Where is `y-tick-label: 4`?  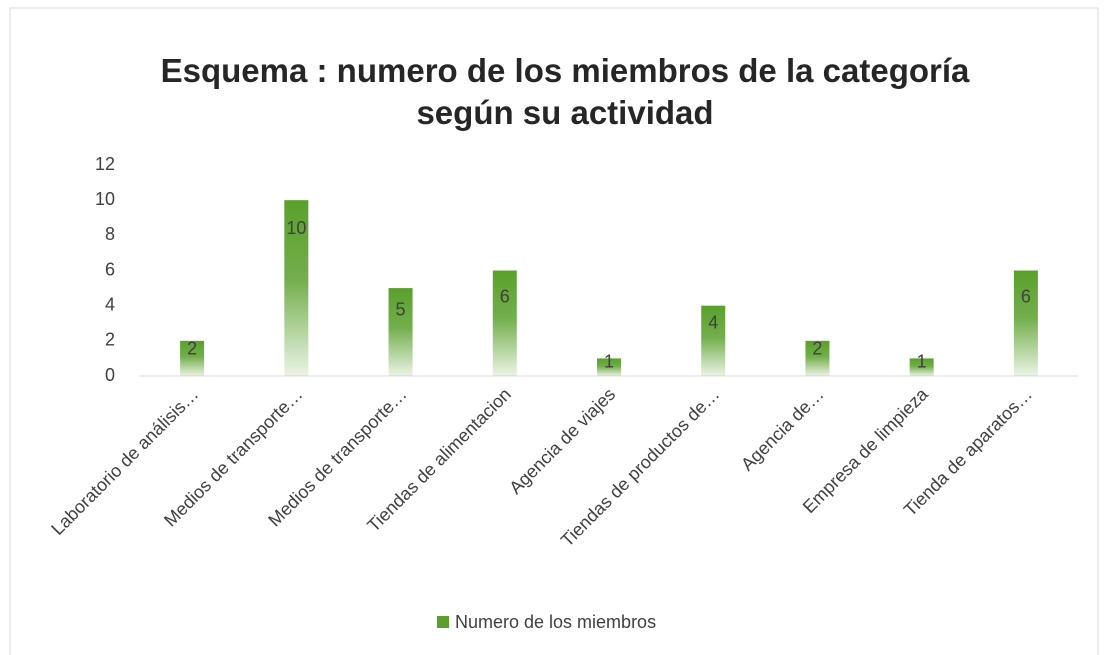 y-tick-label: 4 is located at coordinates (110, 304).